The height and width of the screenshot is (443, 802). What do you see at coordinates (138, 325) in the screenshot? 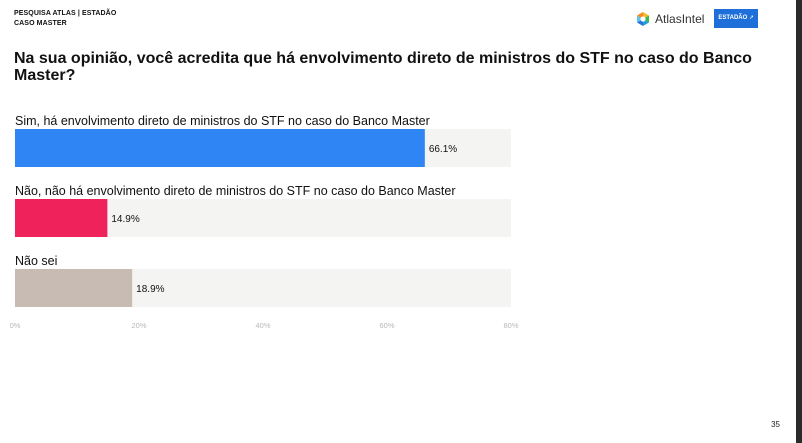
I see `x-tick-label: 20%` at bounding box center [138, 325].